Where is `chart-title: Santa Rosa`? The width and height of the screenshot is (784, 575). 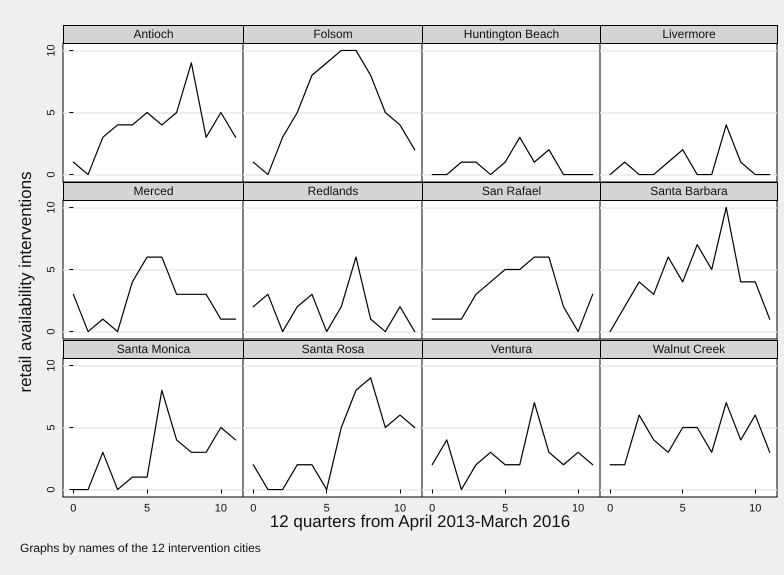 chart-title: Santa Rosa is located at coordinates (333, 349).